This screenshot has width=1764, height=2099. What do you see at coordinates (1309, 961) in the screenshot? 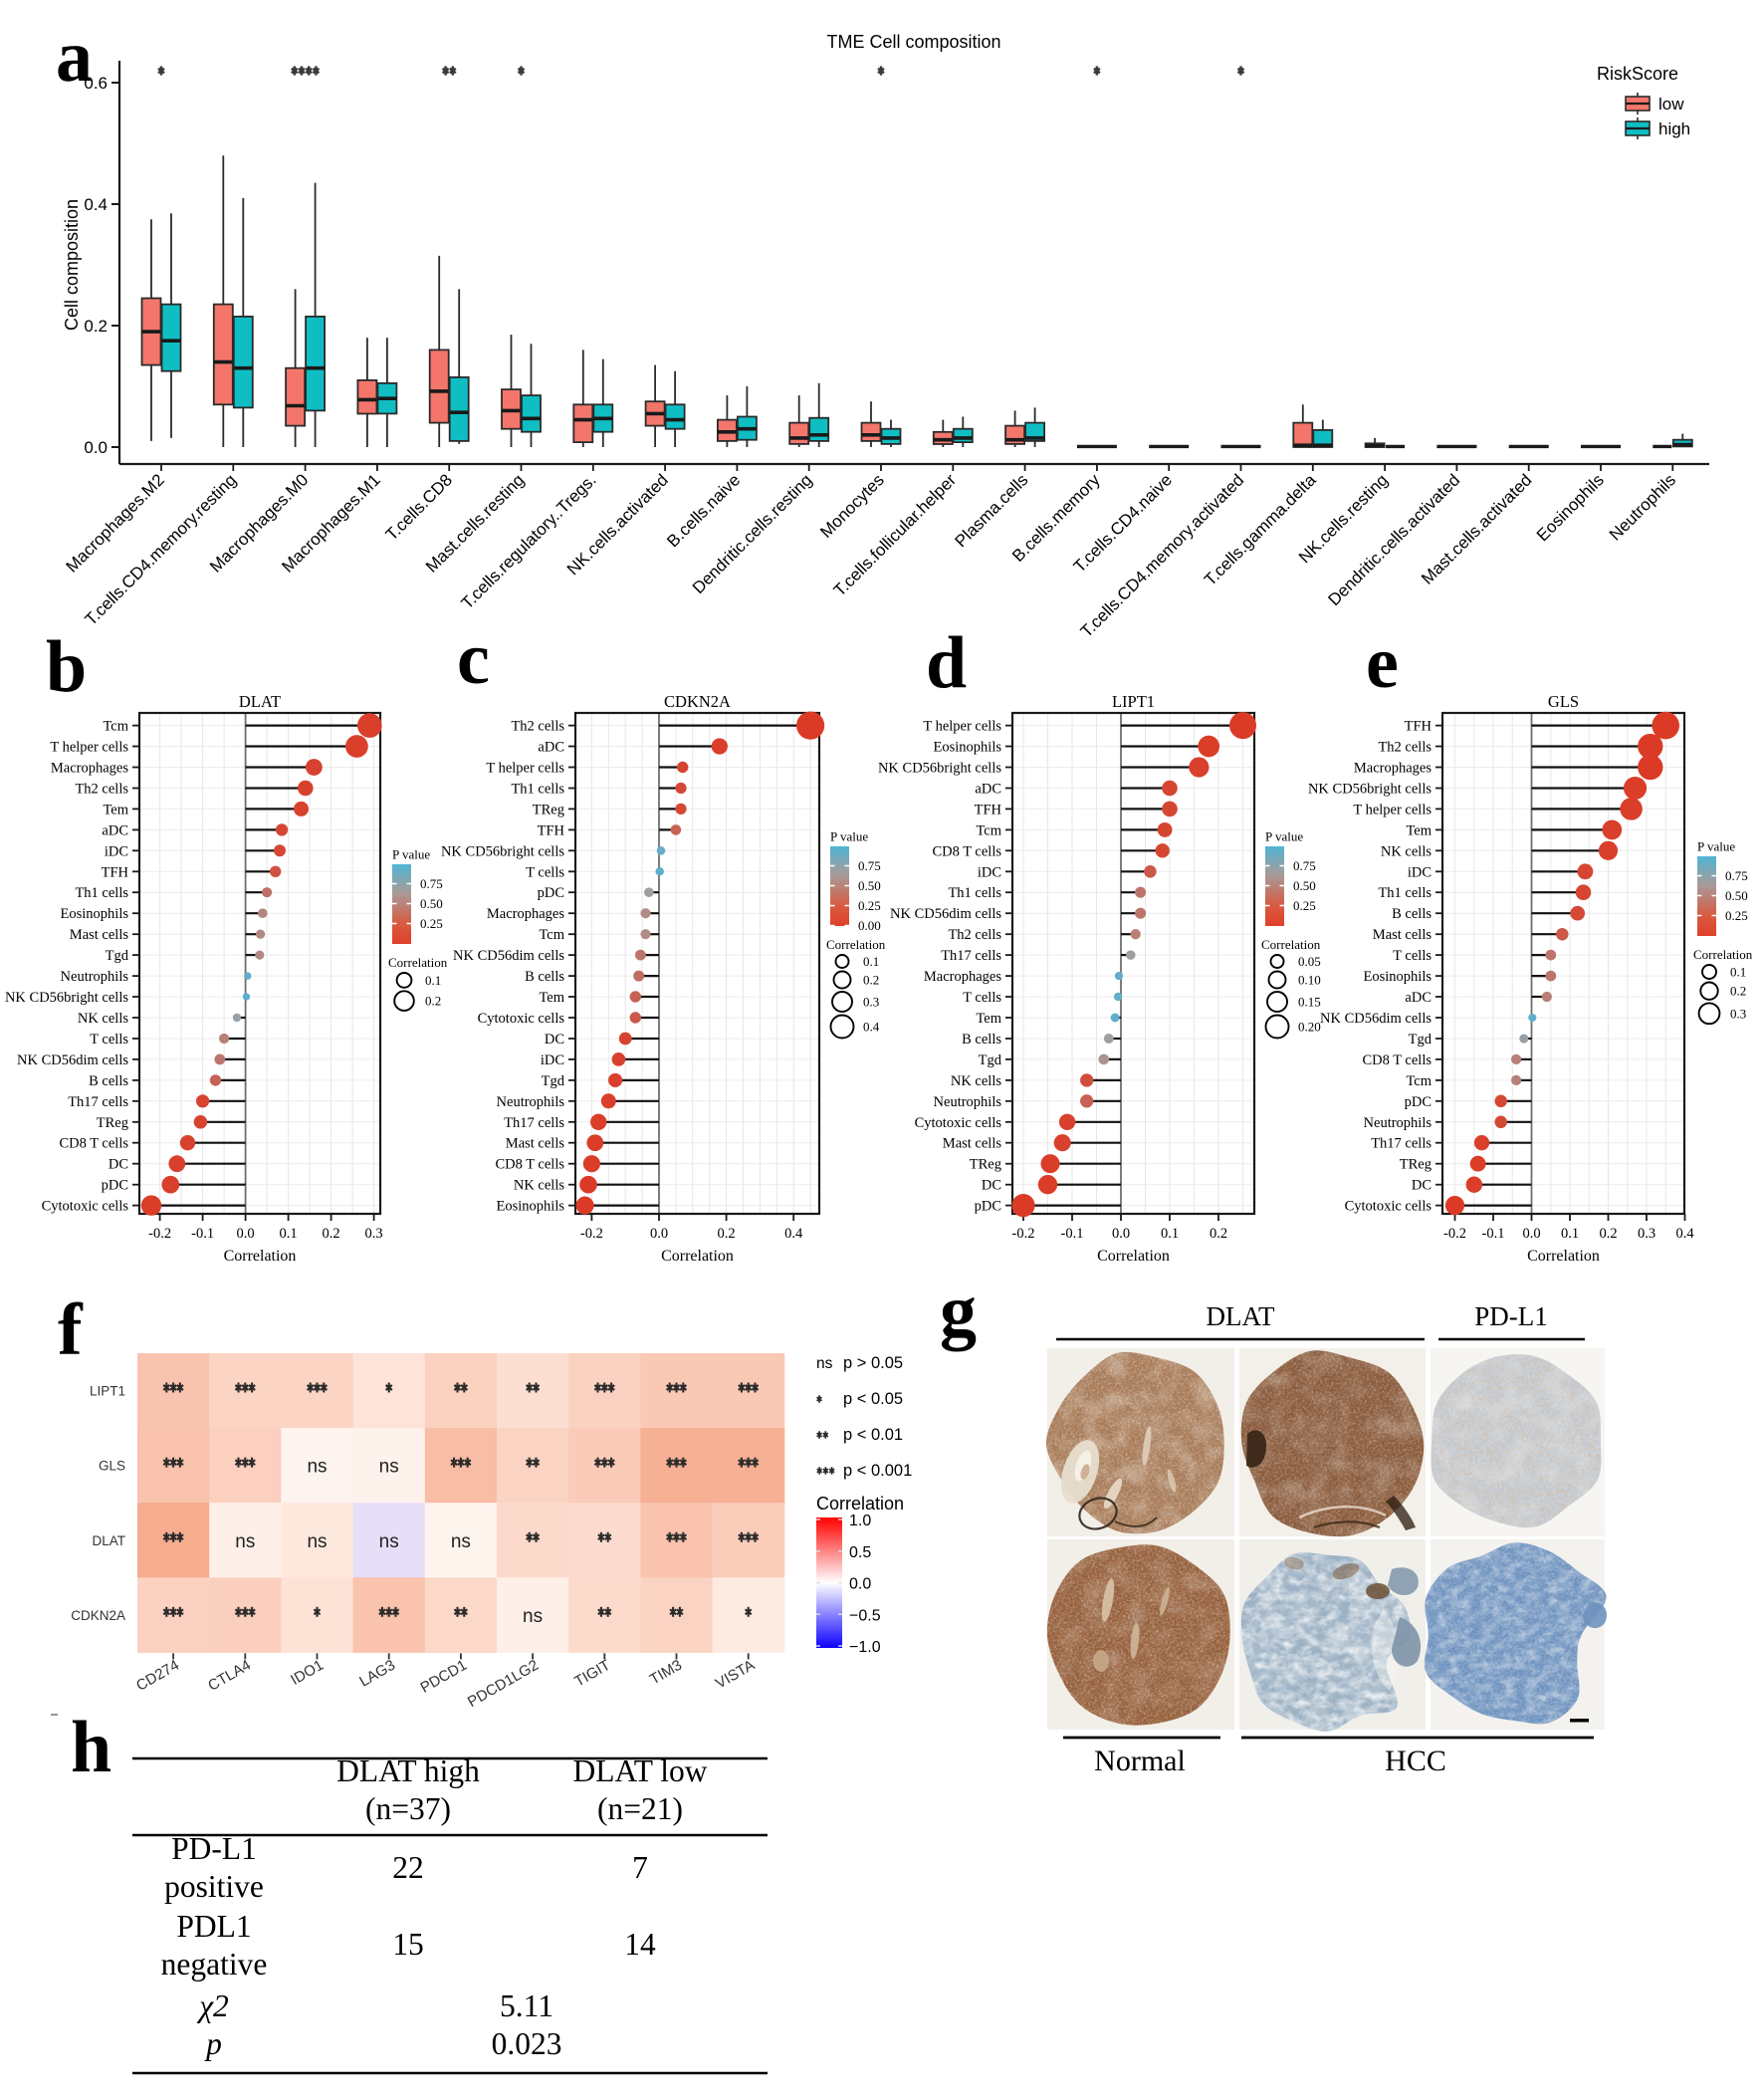
I see `svg-text: 0.05` at bounding box center [1309, 961].